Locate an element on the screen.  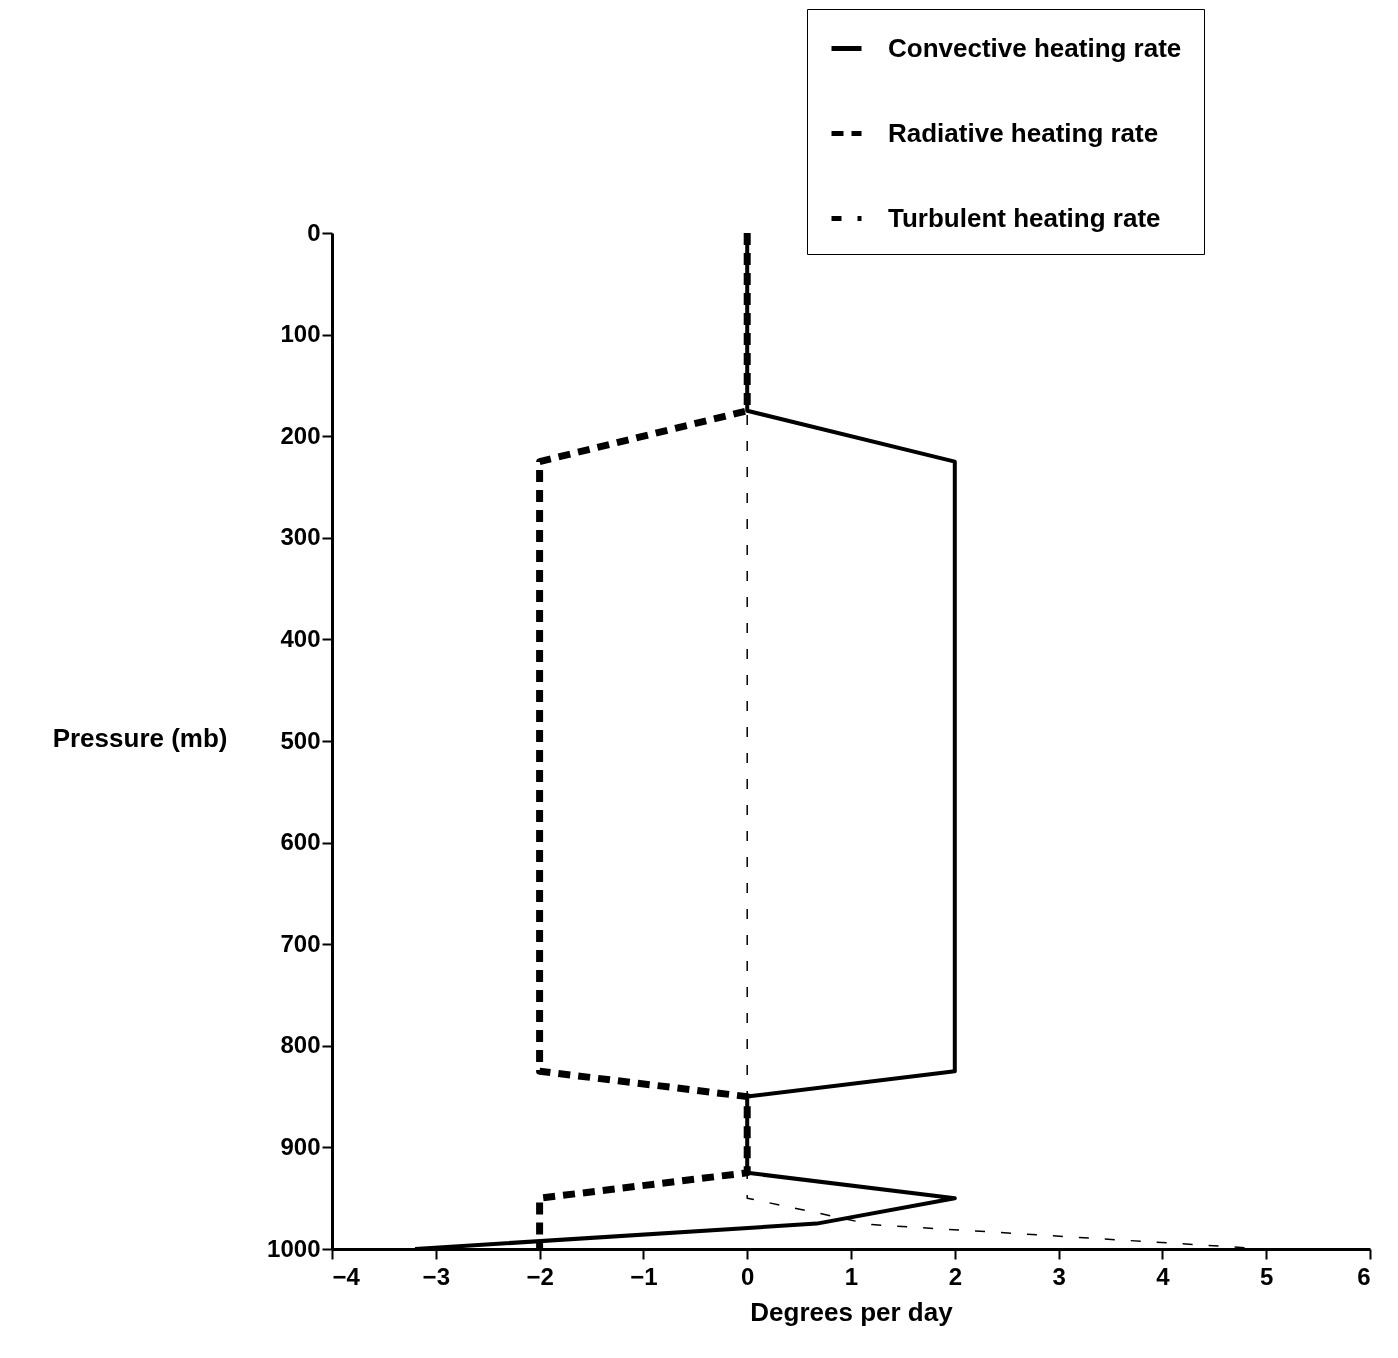
y-tick-label: 0 is located at coordinates (314, 232).